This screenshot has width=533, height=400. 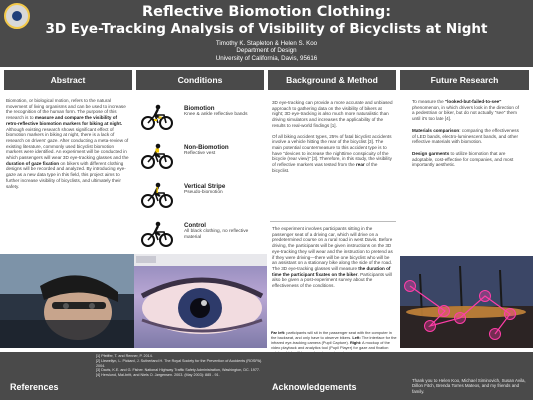 What do you see at coordinates (68, 80) in the screenshot?
I see `abstract-heading: Abstract` at bounding box center [68, 80].